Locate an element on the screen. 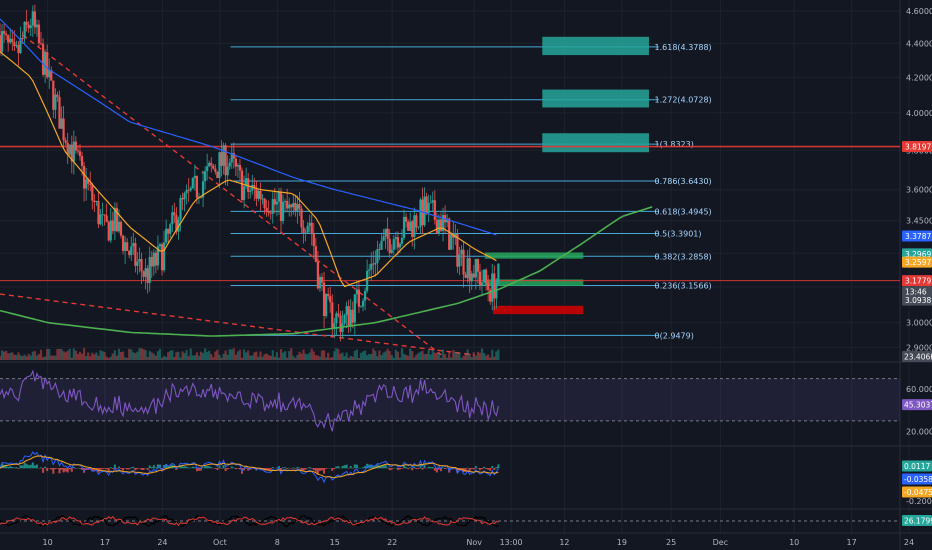 The image size is (932, 550). bottom-indicator-pane is located at coordinates (450, 521).